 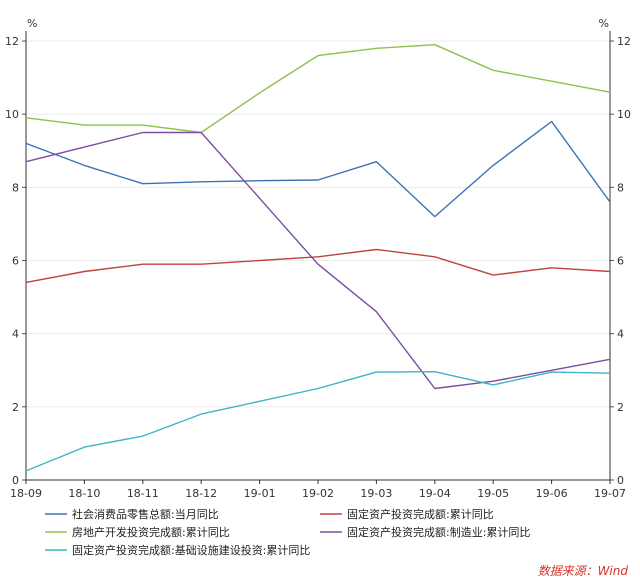 I want to click on y-tick-label-right: 6, so click(x=620, y=261).